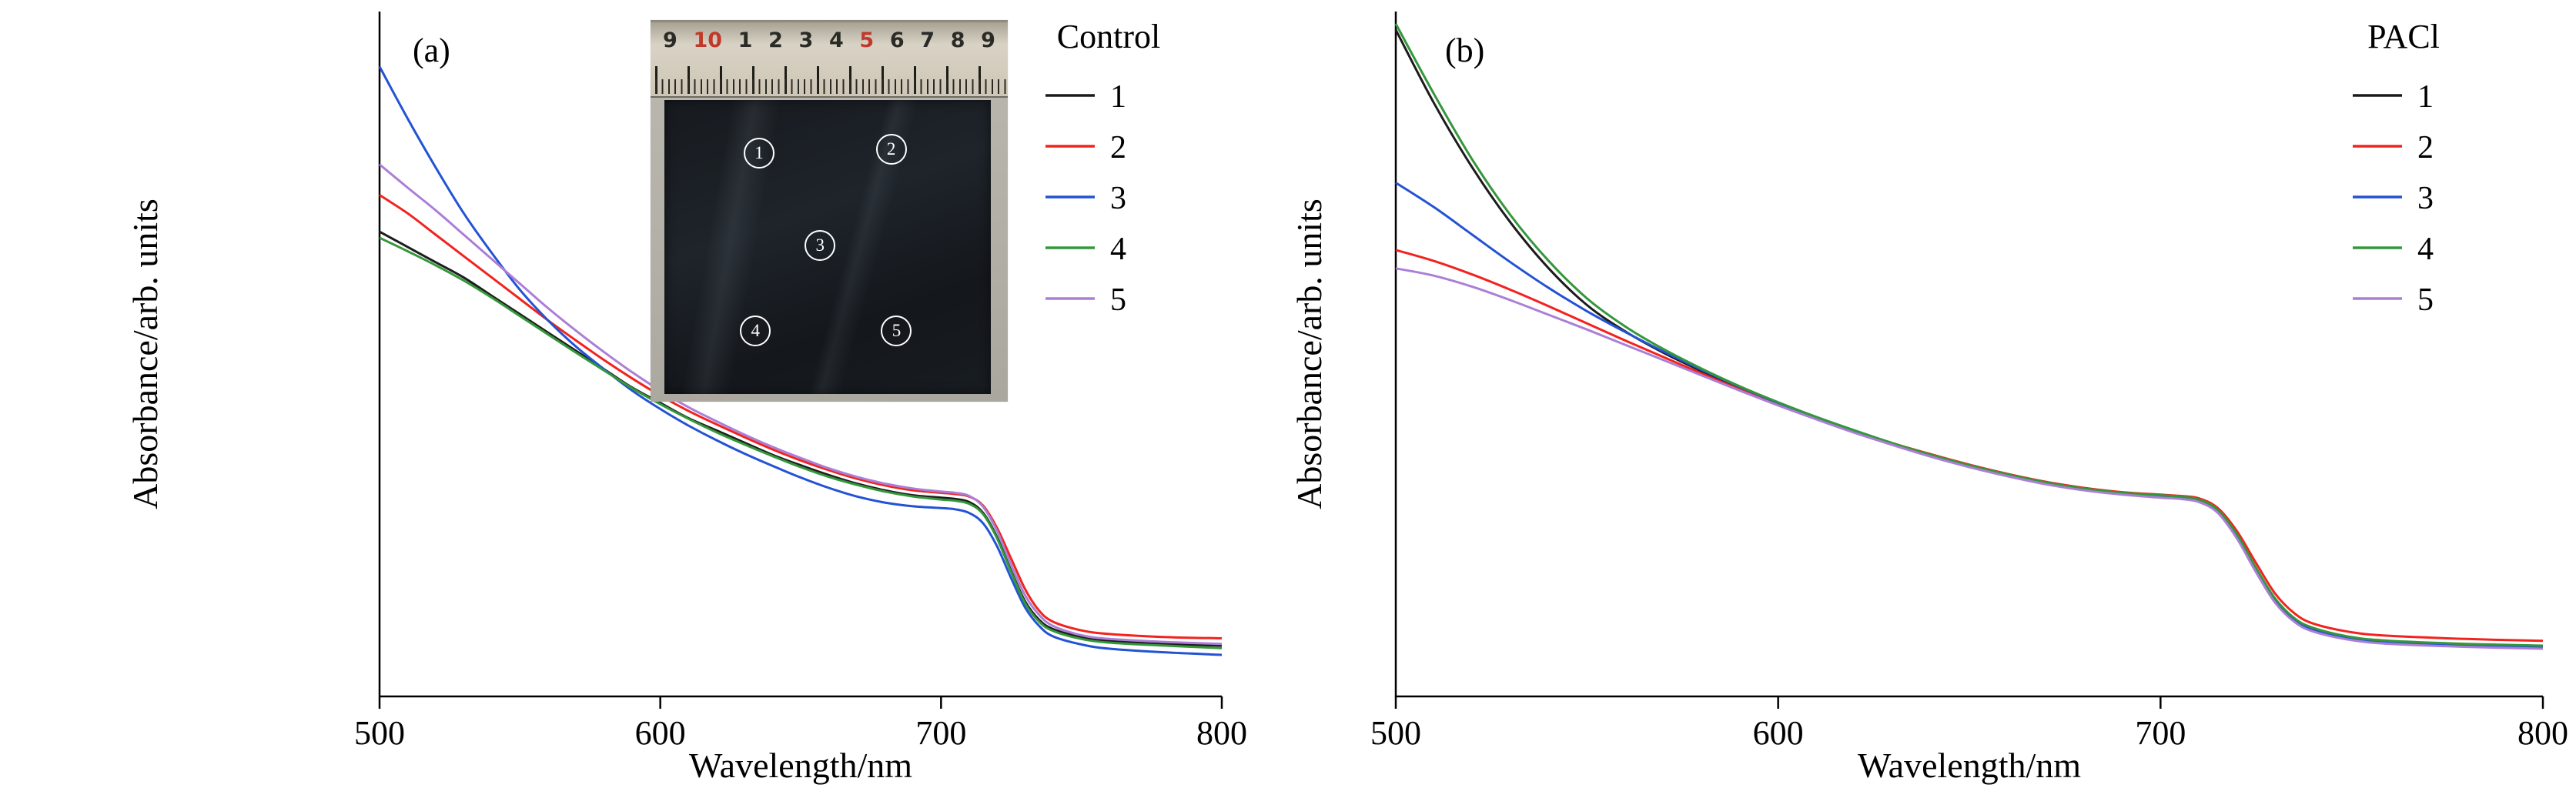  What do you see at coordinates (776, 40) in the screenshot?
I see `ruler-number: 2` at bounding box center [776, 40].